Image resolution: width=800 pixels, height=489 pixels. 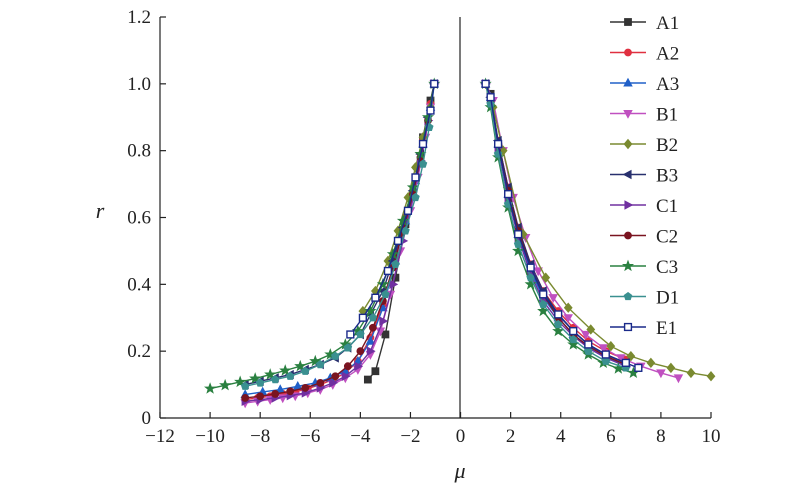 What do you see at coordinates (100, 210) in the screenshot?
I see `y-axis-title: r` at bounding box center [100, 210].